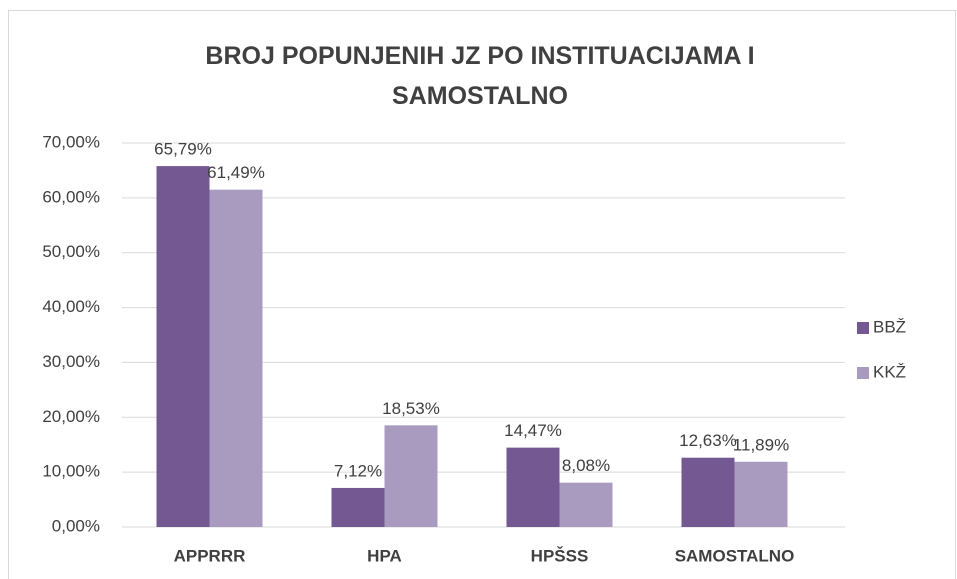  Describe the element at coordinates (71, 141) in the screenshot. I see `y-tick-label: 70,00%` at that location.